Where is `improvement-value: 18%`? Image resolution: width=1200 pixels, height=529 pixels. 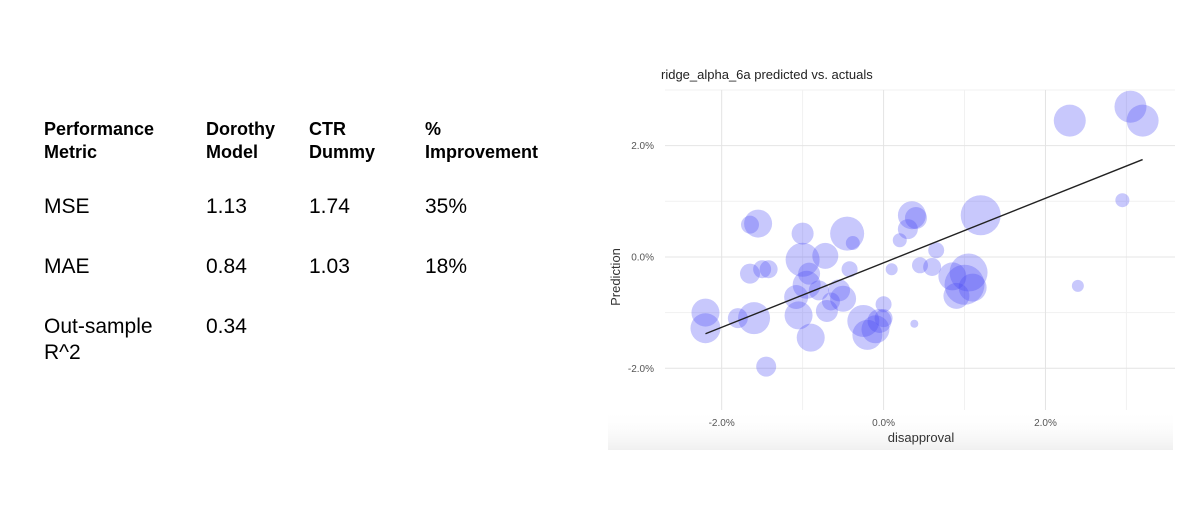 improvement-value: 18% is located at coordinates (446, 266).